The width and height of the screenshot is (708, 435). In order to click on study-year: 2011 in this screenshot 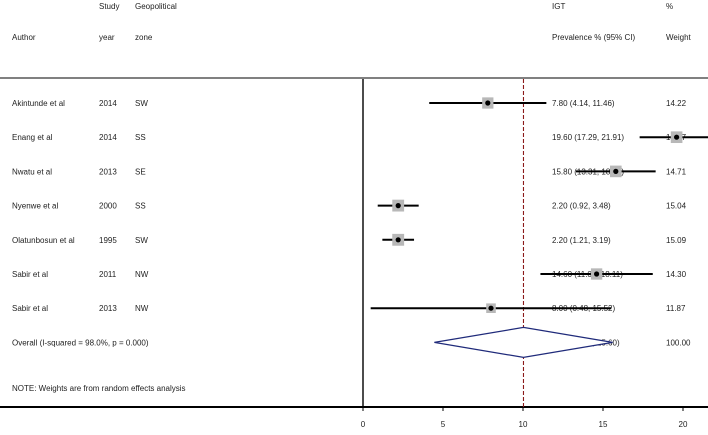, I will do `click(108, 274)`.